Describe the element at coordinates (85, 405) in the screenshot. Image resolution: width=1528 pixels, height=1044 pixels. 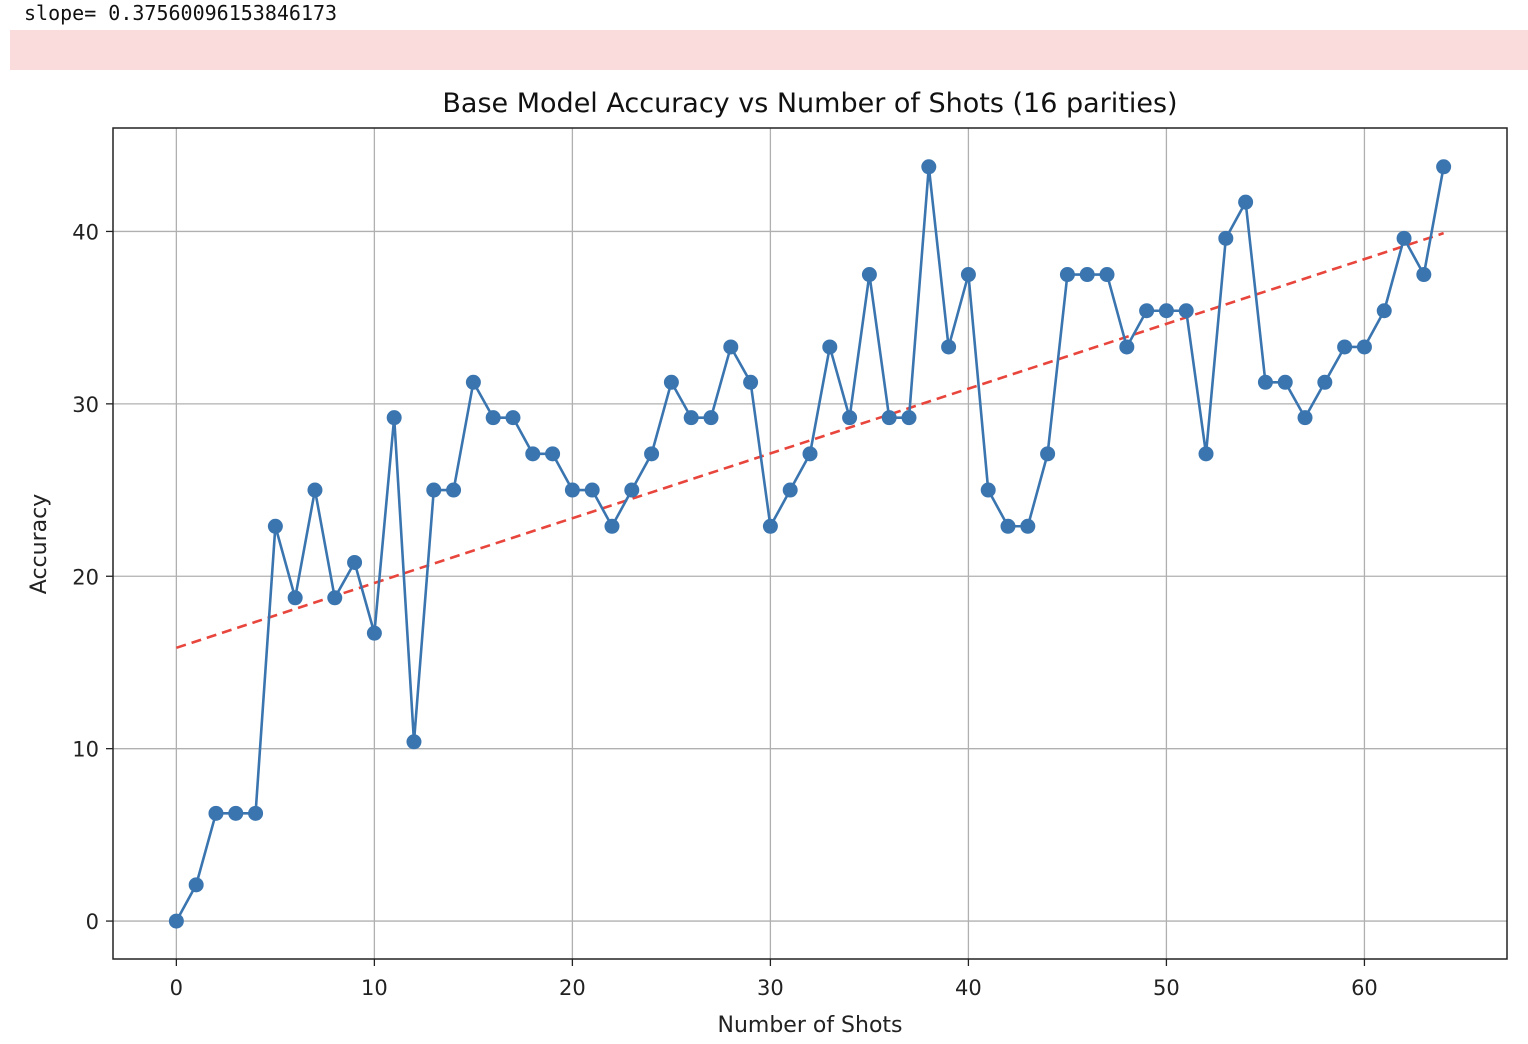
I see `y-tick-label: 30` at that location.